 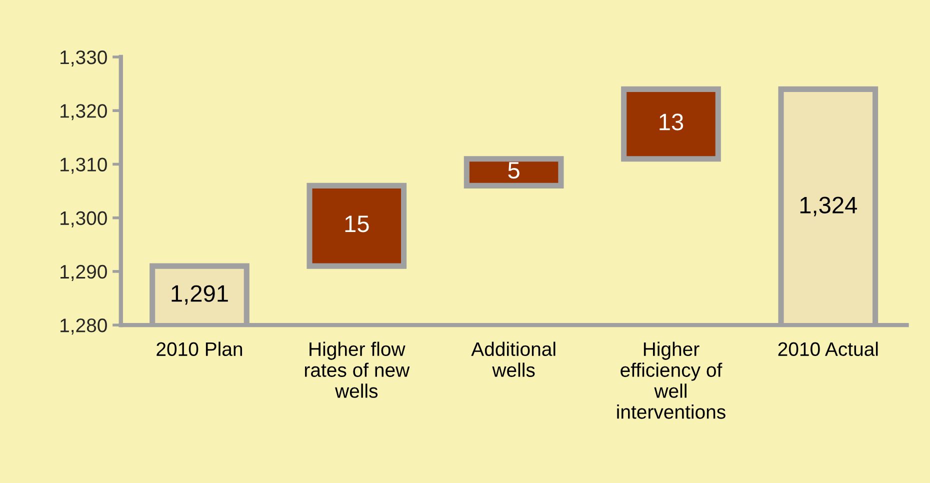 What do you see at coordinates (513, 359) in the screenshot?
I see `x-tick-label: Additional wells` at bounding box center [513, 359].